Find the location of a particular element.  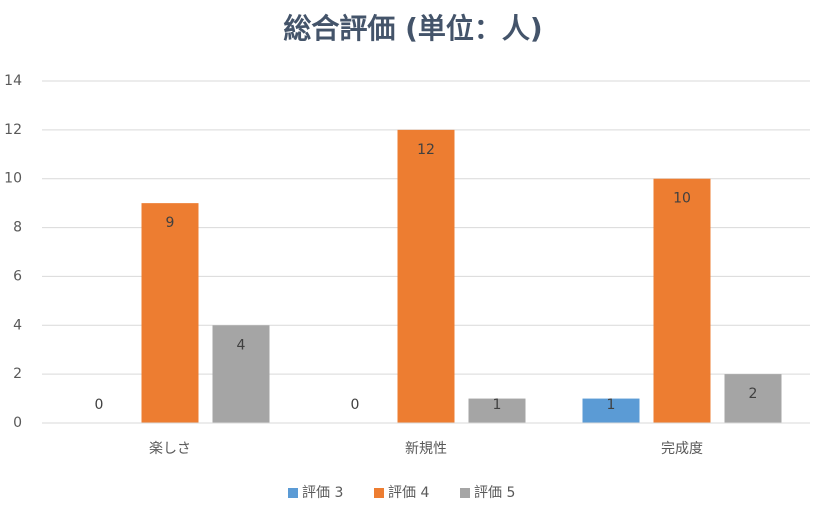

y-tick-label: 0 is located at coordinates (17, 423).